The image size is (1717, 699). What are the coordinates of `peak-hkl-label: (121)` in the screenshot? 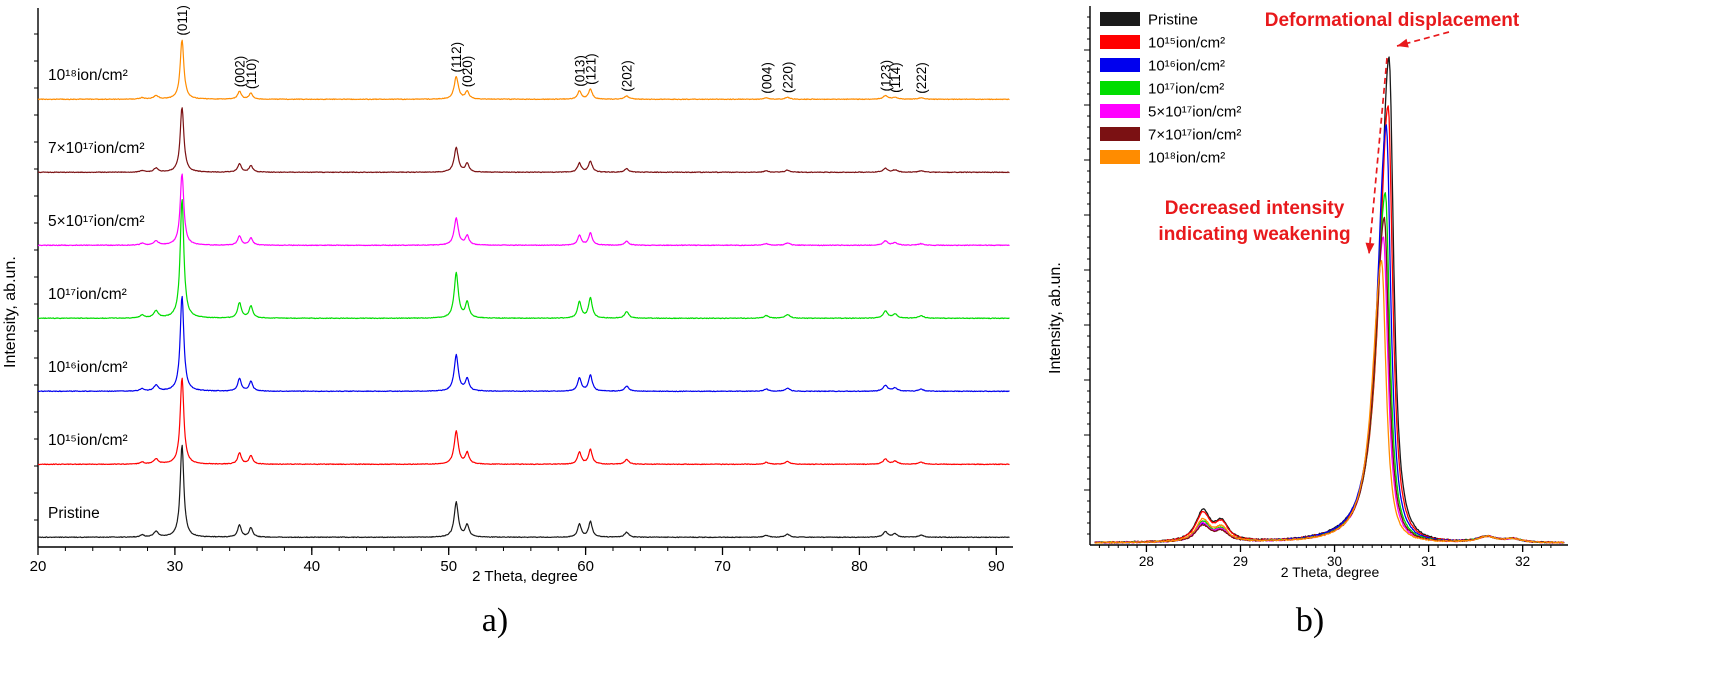 It's located at (590, 69).